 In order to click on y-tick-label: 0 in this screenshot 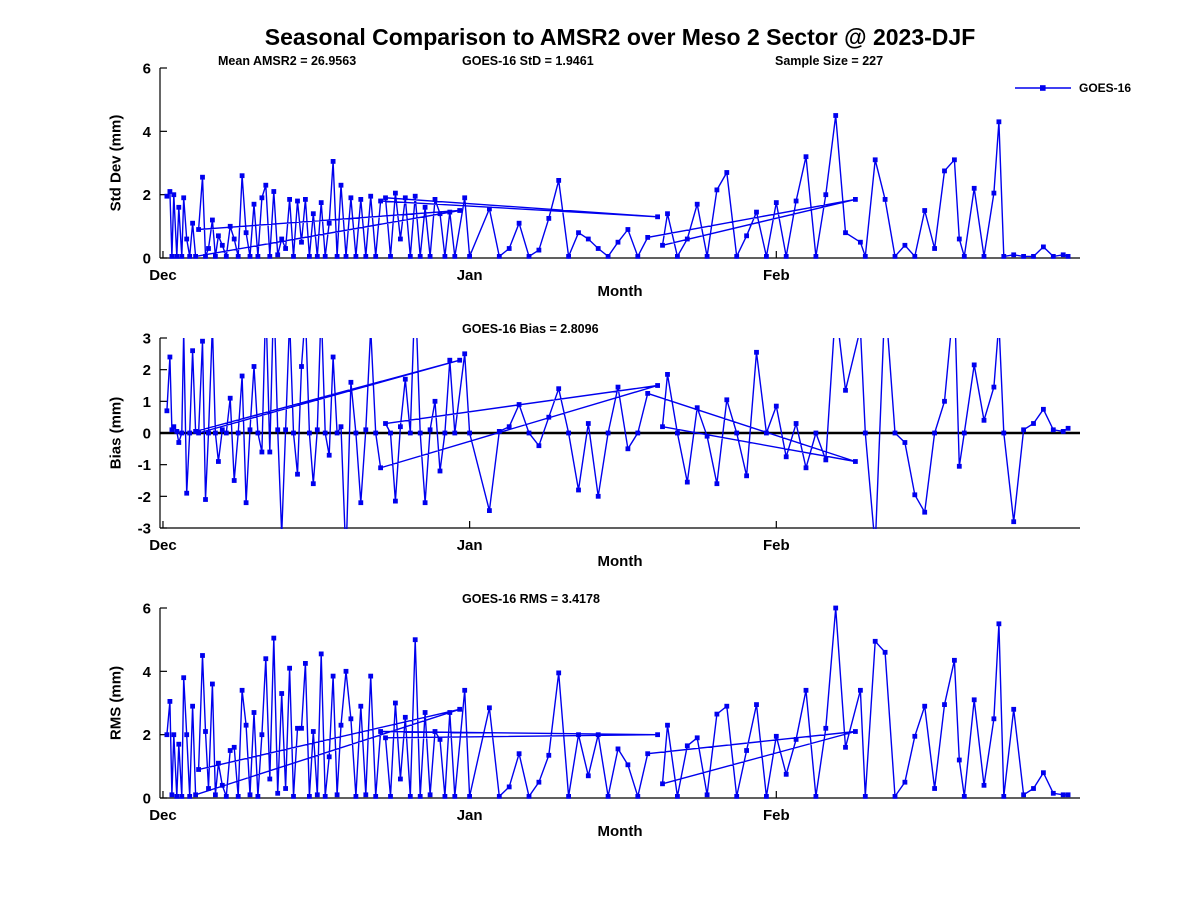, I will do `click(147, 799)`.